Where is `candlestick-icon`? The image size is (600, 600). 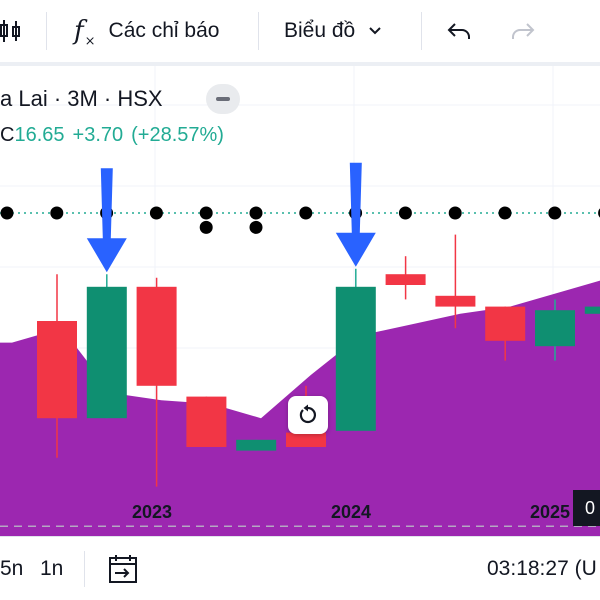 candlestick-icon is located at coordinates (14, 31).